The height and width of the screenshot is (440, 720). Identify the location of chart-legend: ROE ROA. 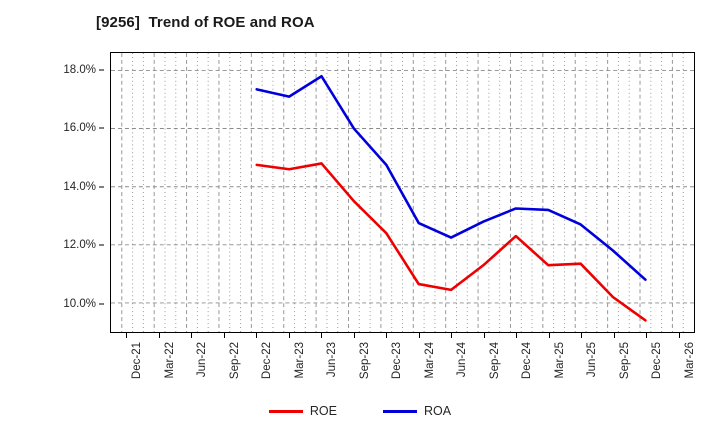
(360, 411).